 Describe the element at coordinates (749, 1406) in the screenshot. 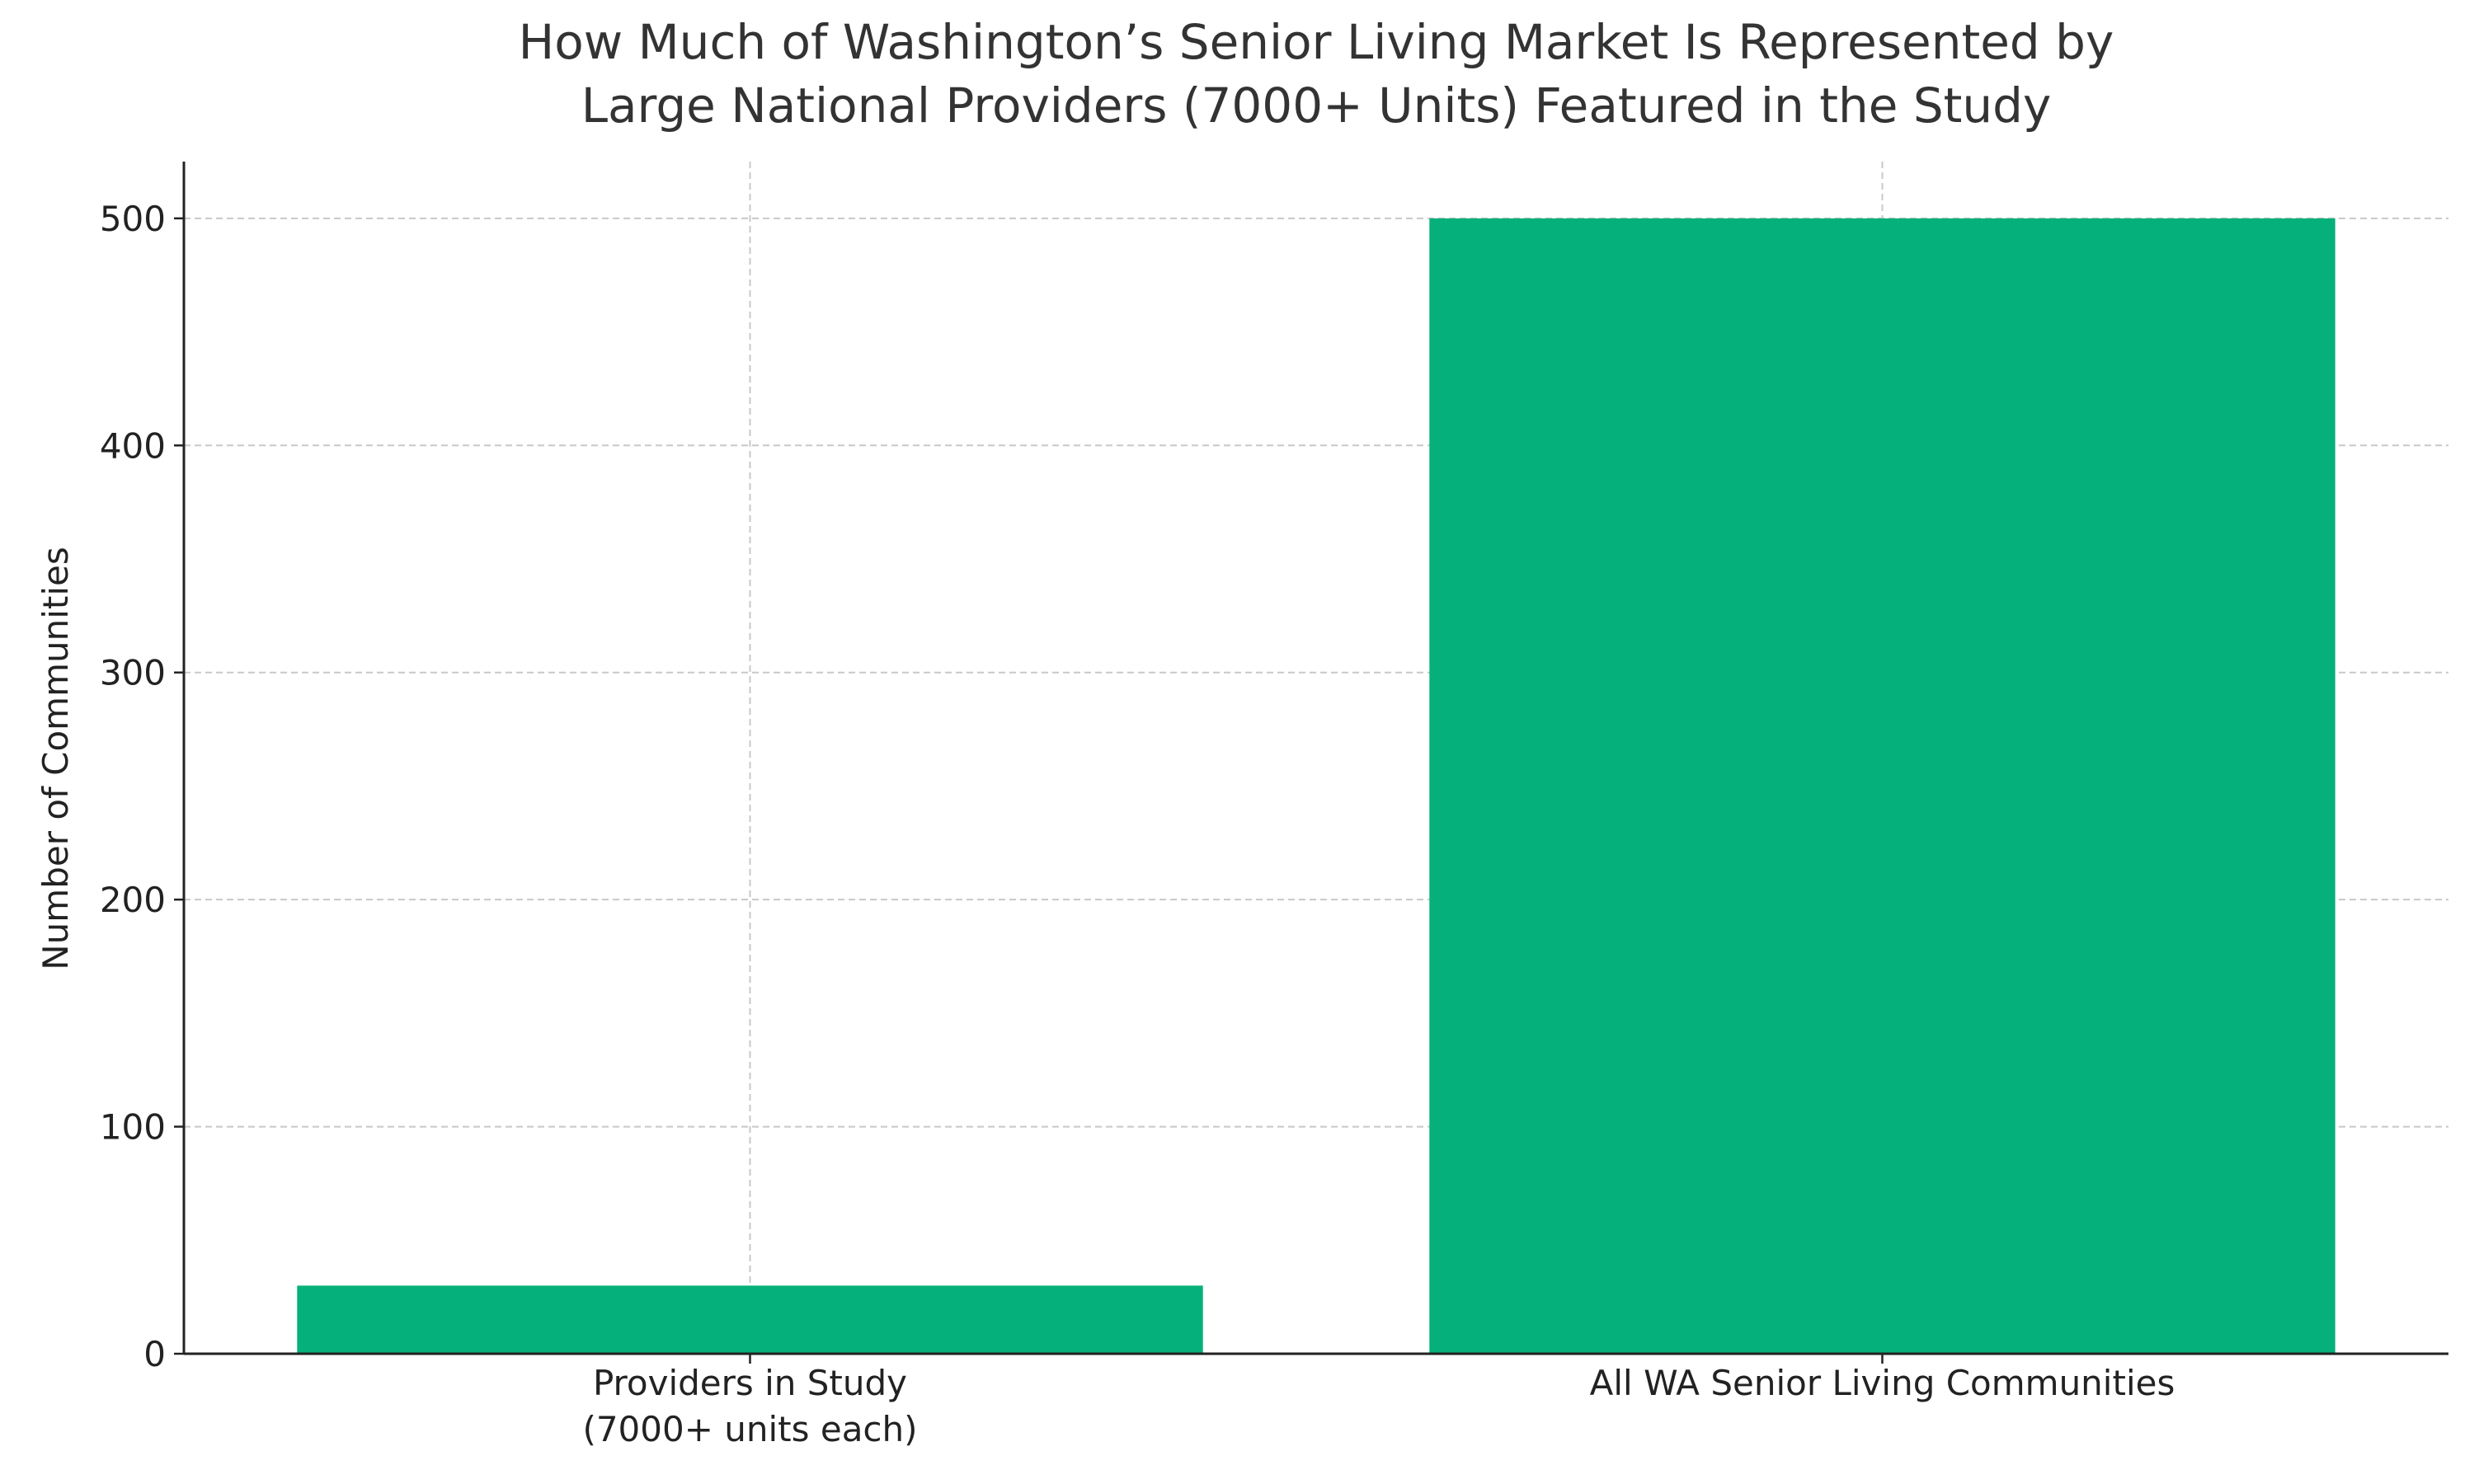

I see `x-tick-label: Providers in Study (7000+ units each)` at that location.